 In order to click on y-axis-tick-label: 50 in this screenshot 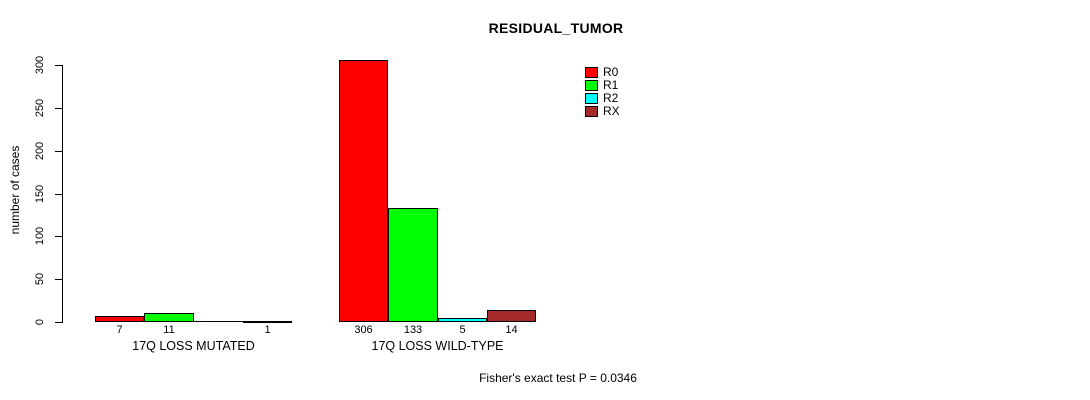, I will do `click(40, 279)`.